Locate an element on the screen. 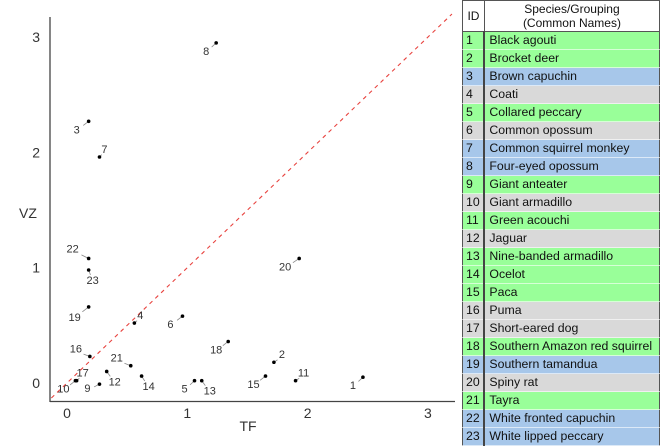 This screenshot has height=446, width=660. legend-row: 14 Ocelot is located at coordinates (561, 274).